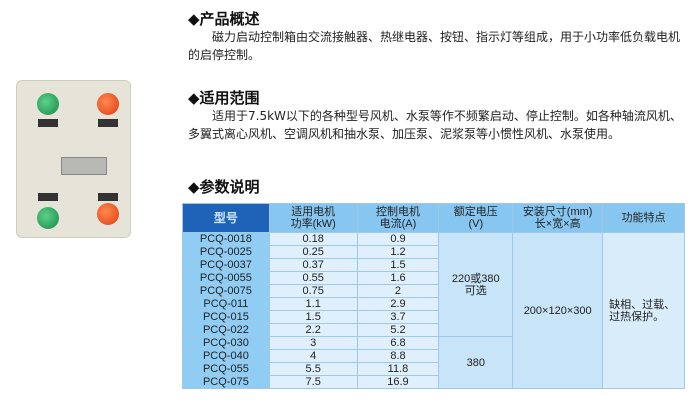 The image size is (700, 408). Describe the element at coordinates (313, 356) in the screenshot. I see `power-cell: 4` at that location.